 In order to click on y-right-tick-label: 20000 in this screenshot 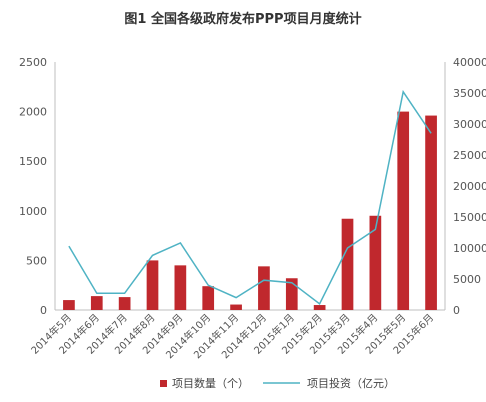, I will do `click(469, 186)`.